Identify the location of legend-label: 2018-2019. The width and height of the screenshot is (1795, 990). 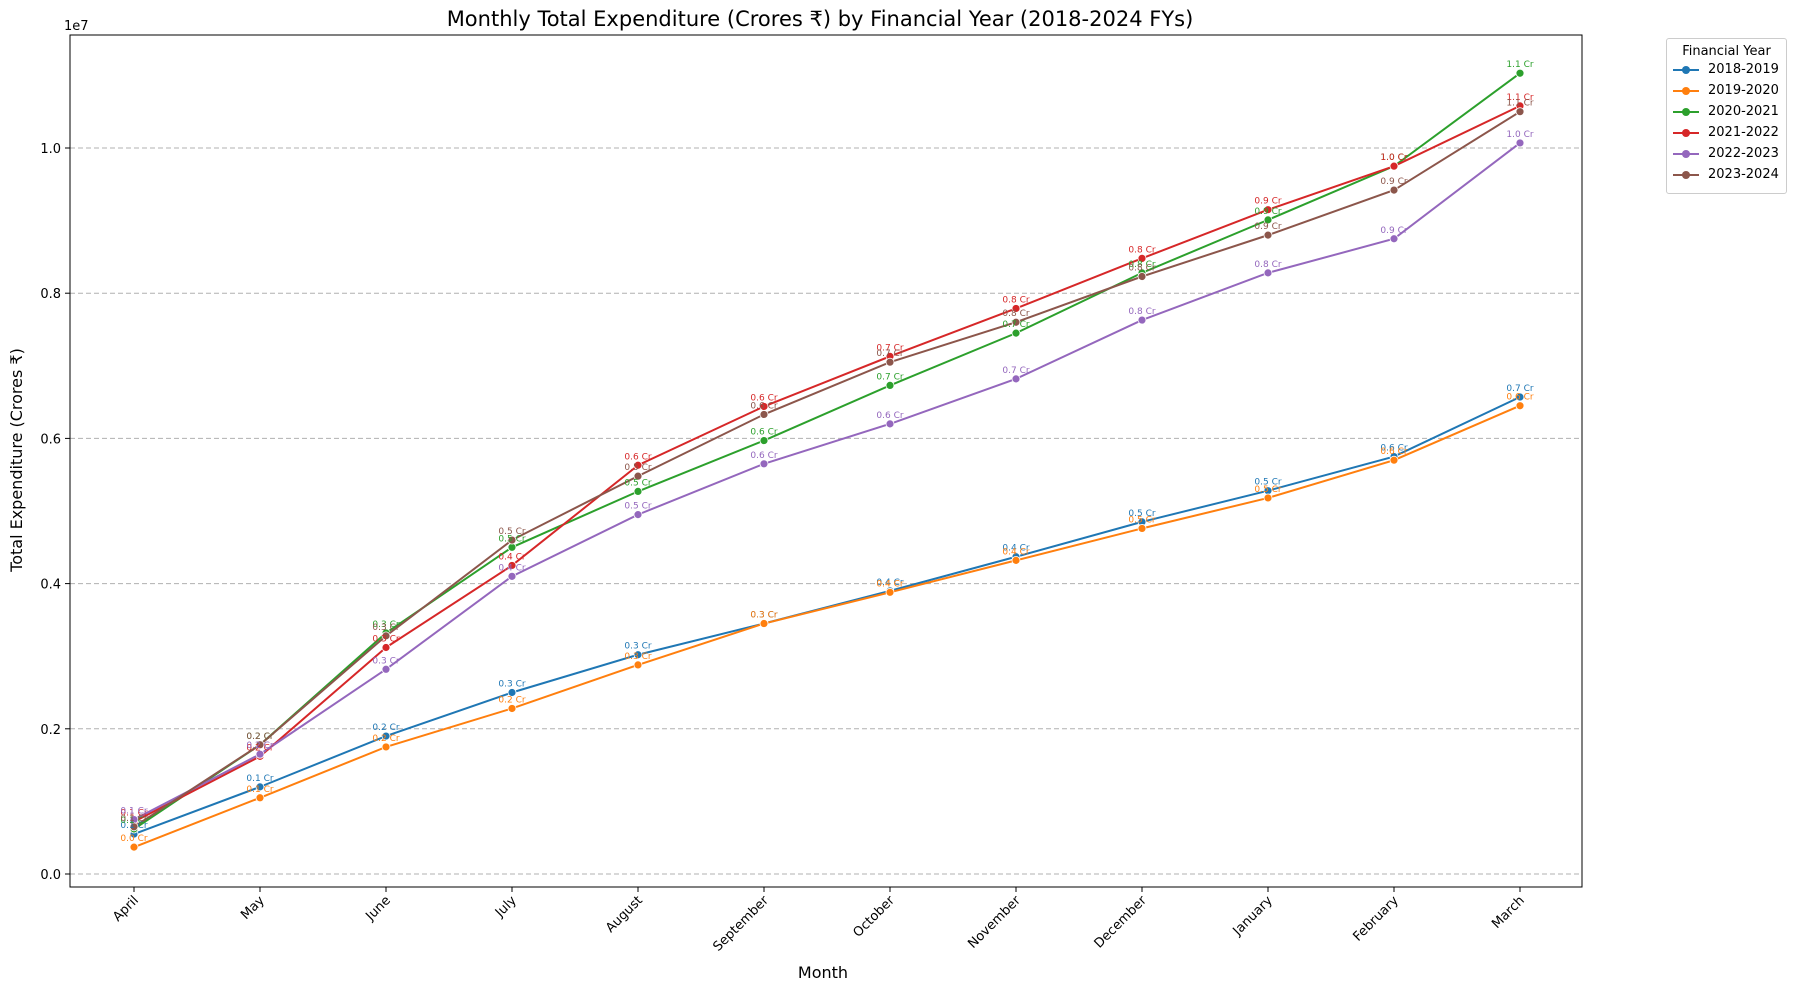
(1743, 69).